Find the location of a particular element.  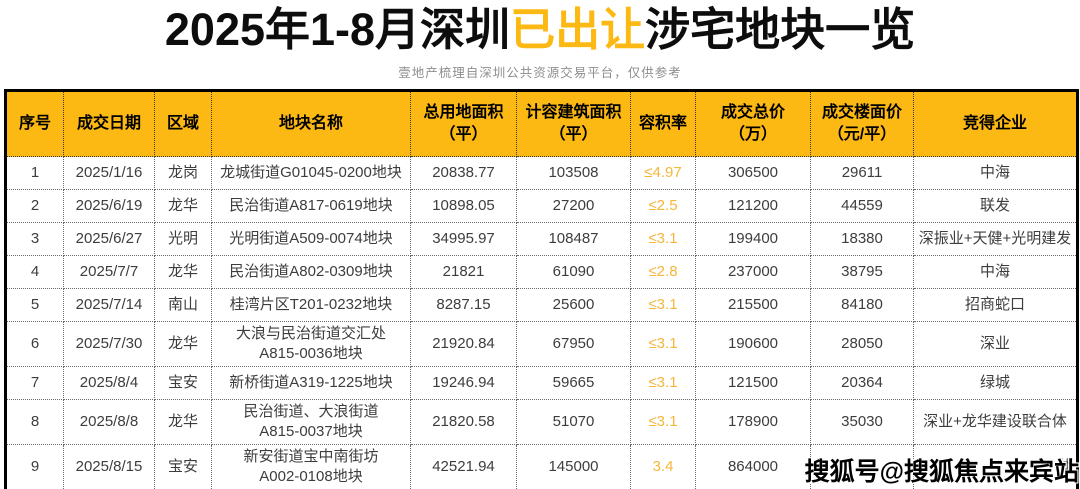

header-floor-price: 成交楼面价 （元/平） is located at coordinates (862, 123).